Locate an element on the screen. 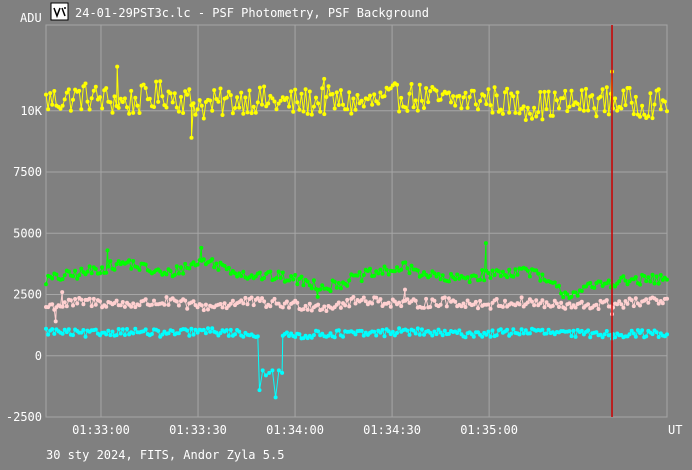 Image resolution: width=692 pixels, height=470 pixels. x-axis-ticks: 01:33:00 01:33:30 01:34:00 01:34:30 01:35:00 is located at coordinates (295, 430).